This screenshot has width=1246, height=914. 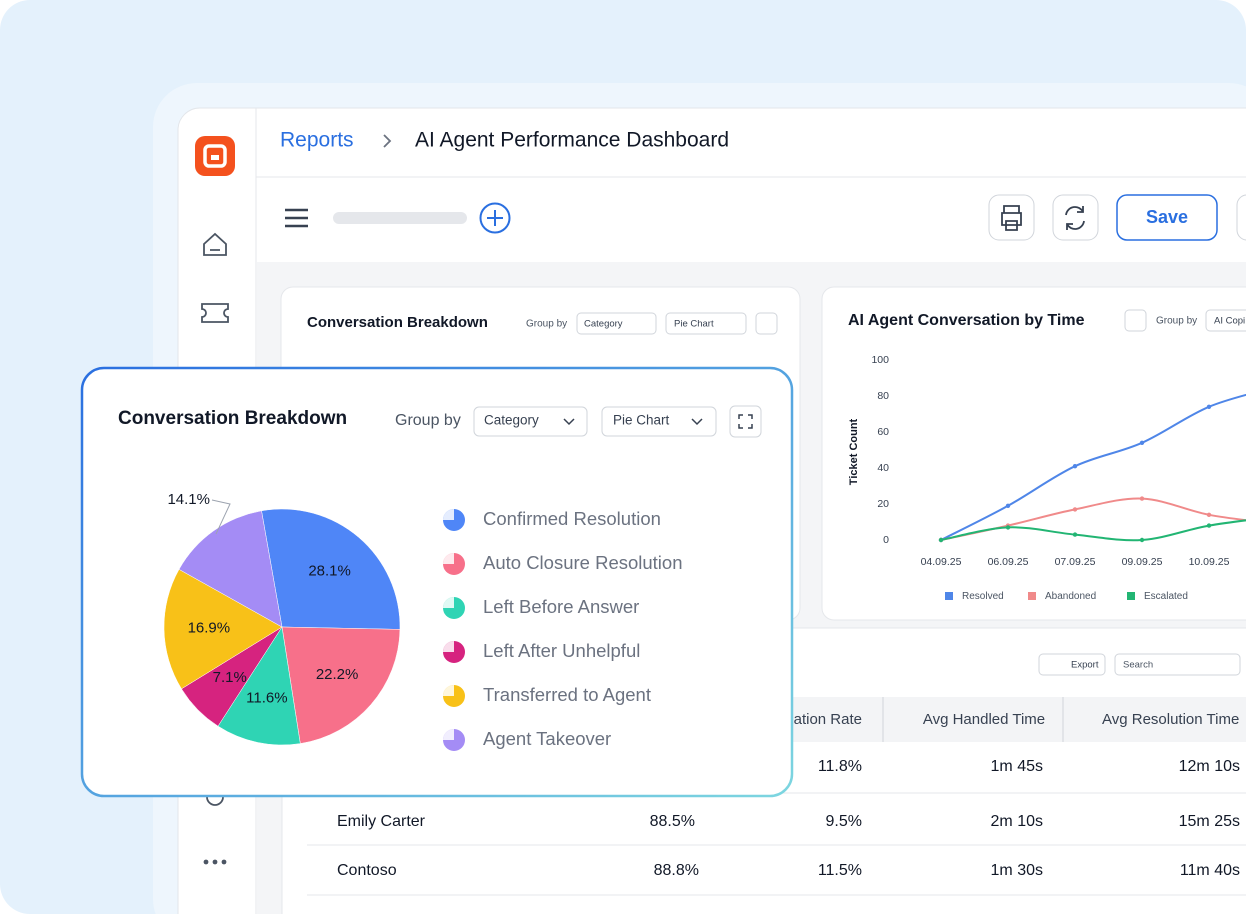 I want to click on data-label: 14.1%, so click(x=188, y=499).